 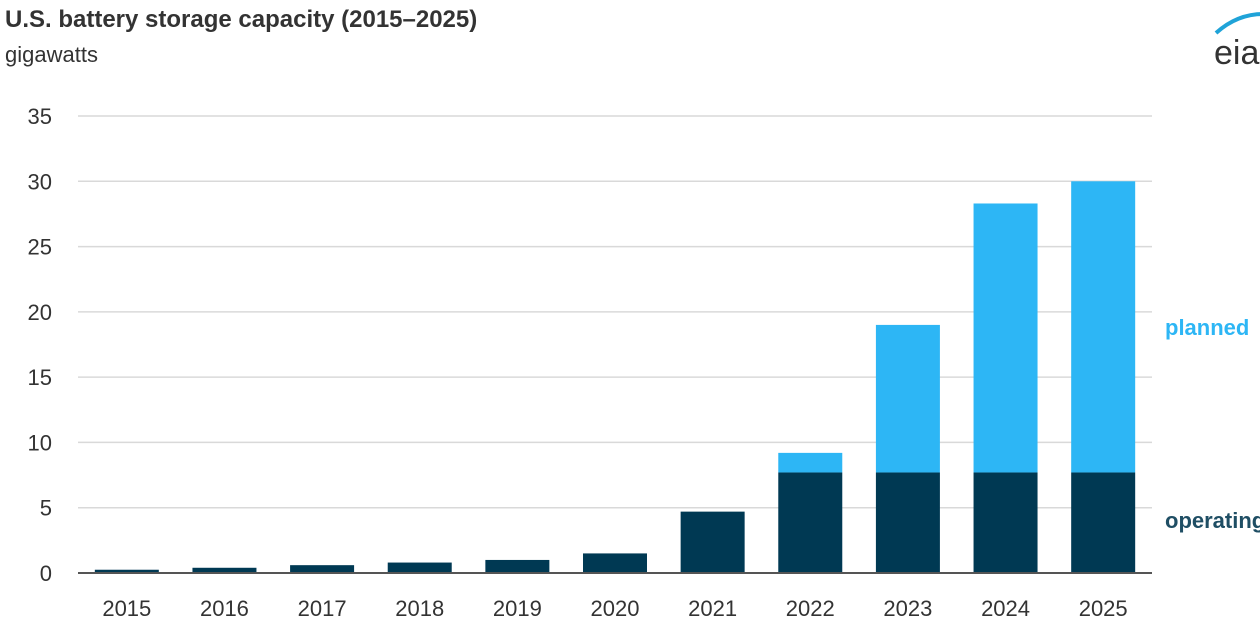 I want to click on bar-planned-2025, so click(x=1103, y=327).